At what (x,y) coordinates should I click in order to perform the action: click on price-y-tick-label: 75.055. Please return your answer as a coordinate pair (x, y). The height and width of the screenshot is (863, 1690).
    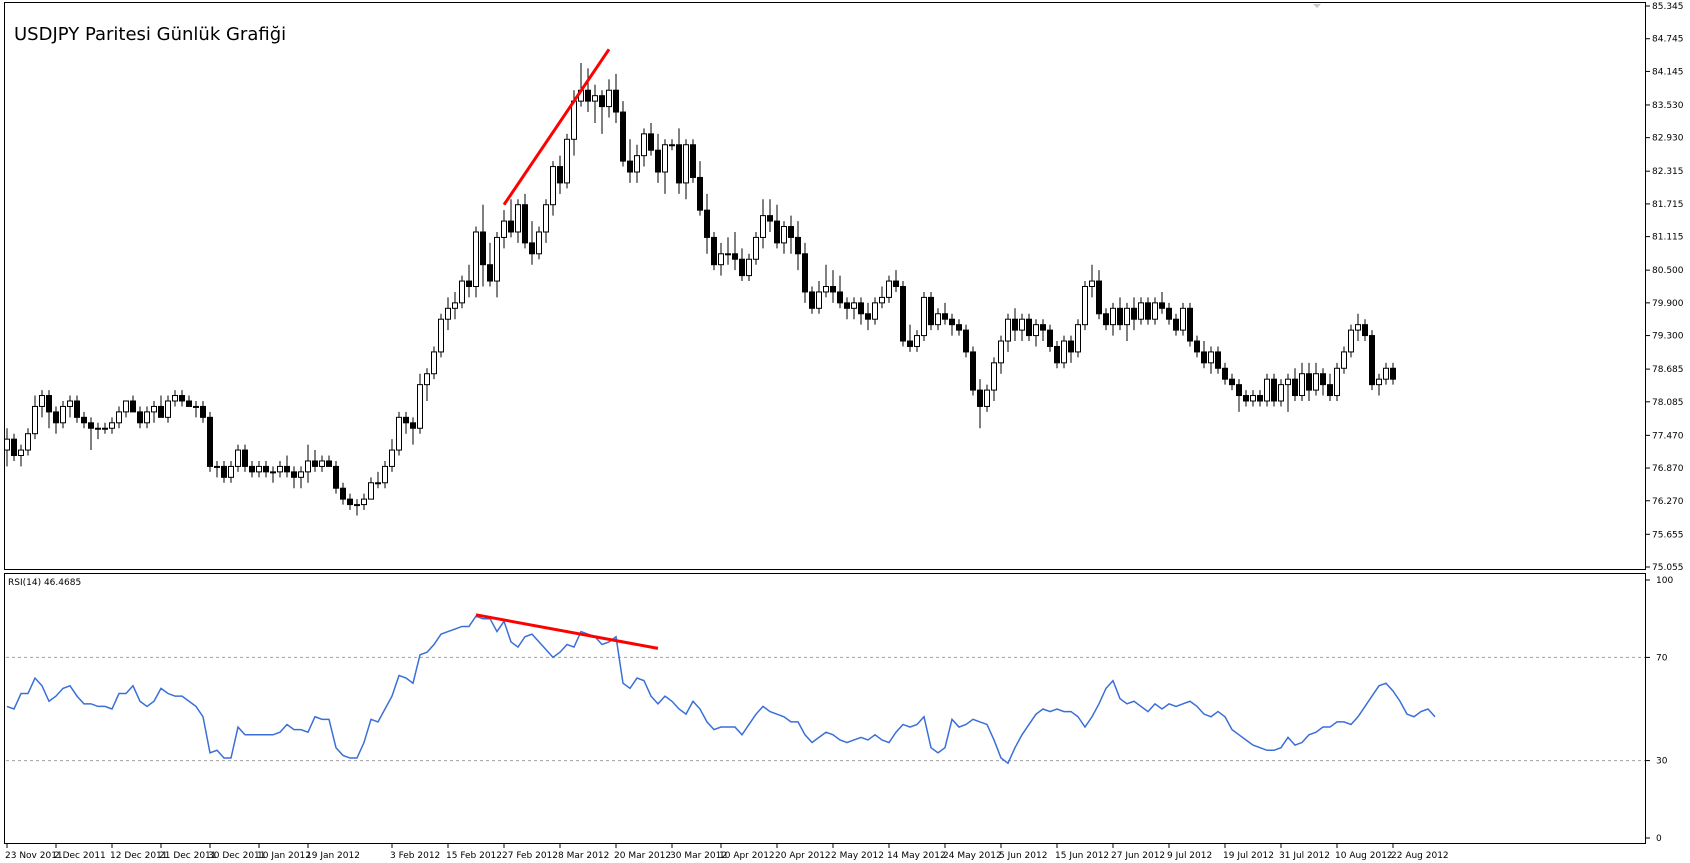
    Looking at the image, I should click on (1668, 568).